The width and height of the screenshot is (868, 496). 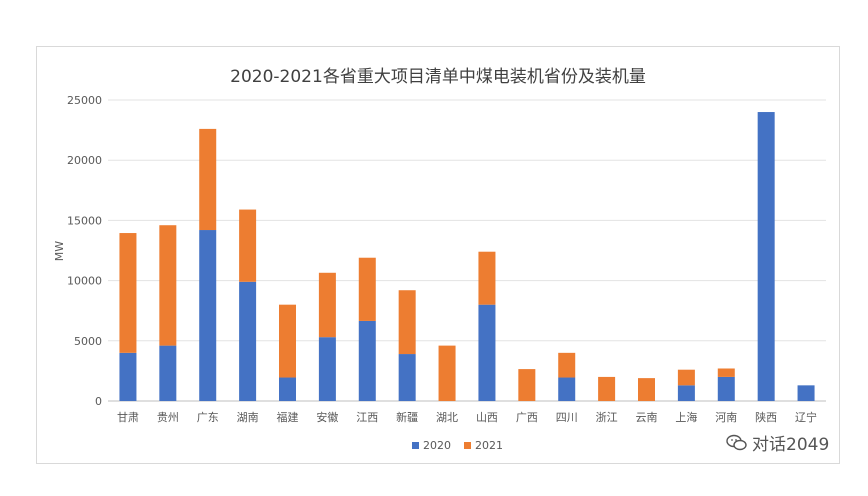 I want to click on watermark: 对话2049, so click(x=777, y=442).